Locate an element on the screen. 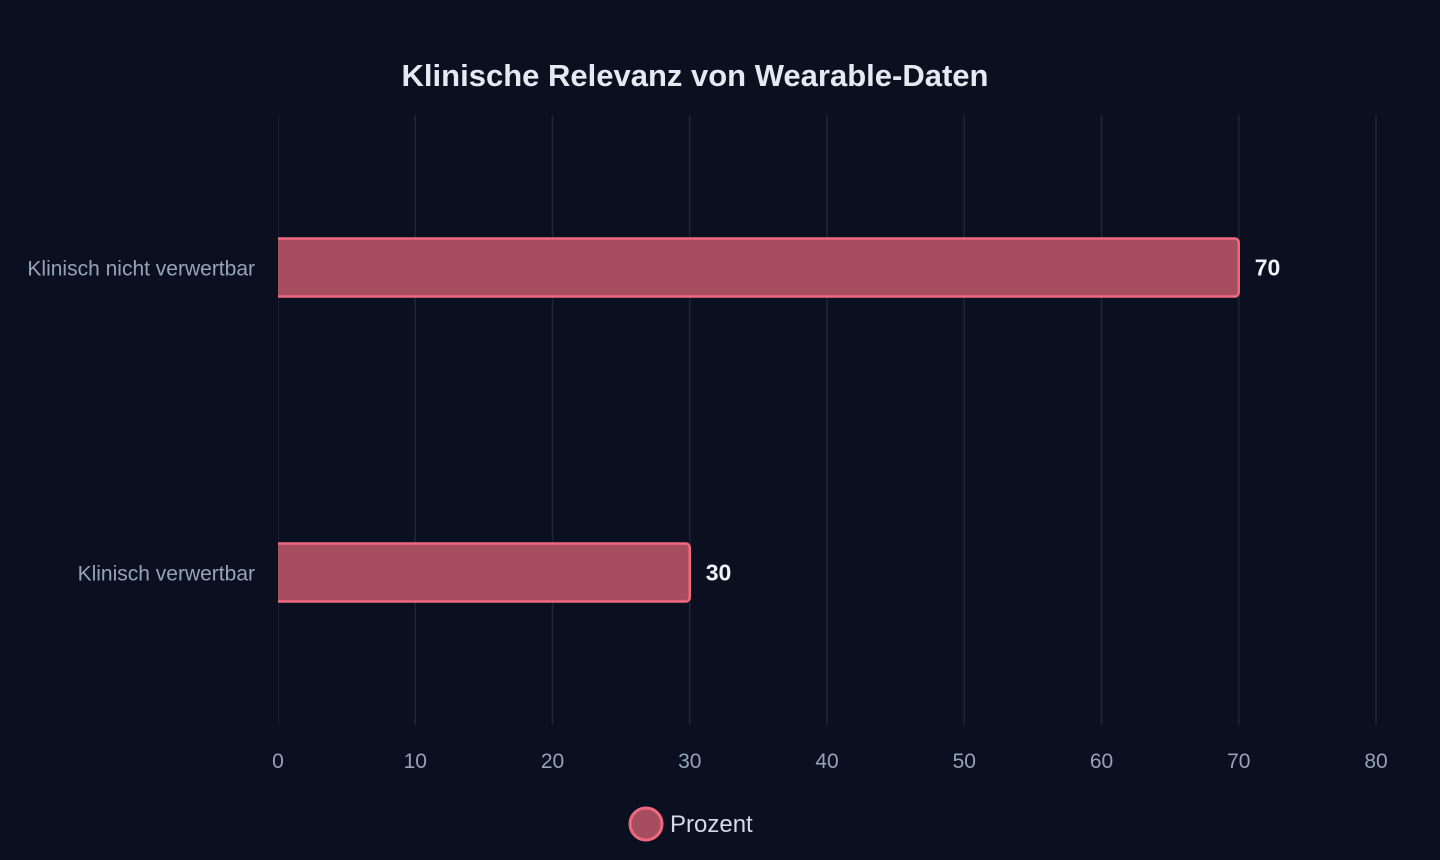  x-tick-label: 60 is located at coordinates (1101, 761).